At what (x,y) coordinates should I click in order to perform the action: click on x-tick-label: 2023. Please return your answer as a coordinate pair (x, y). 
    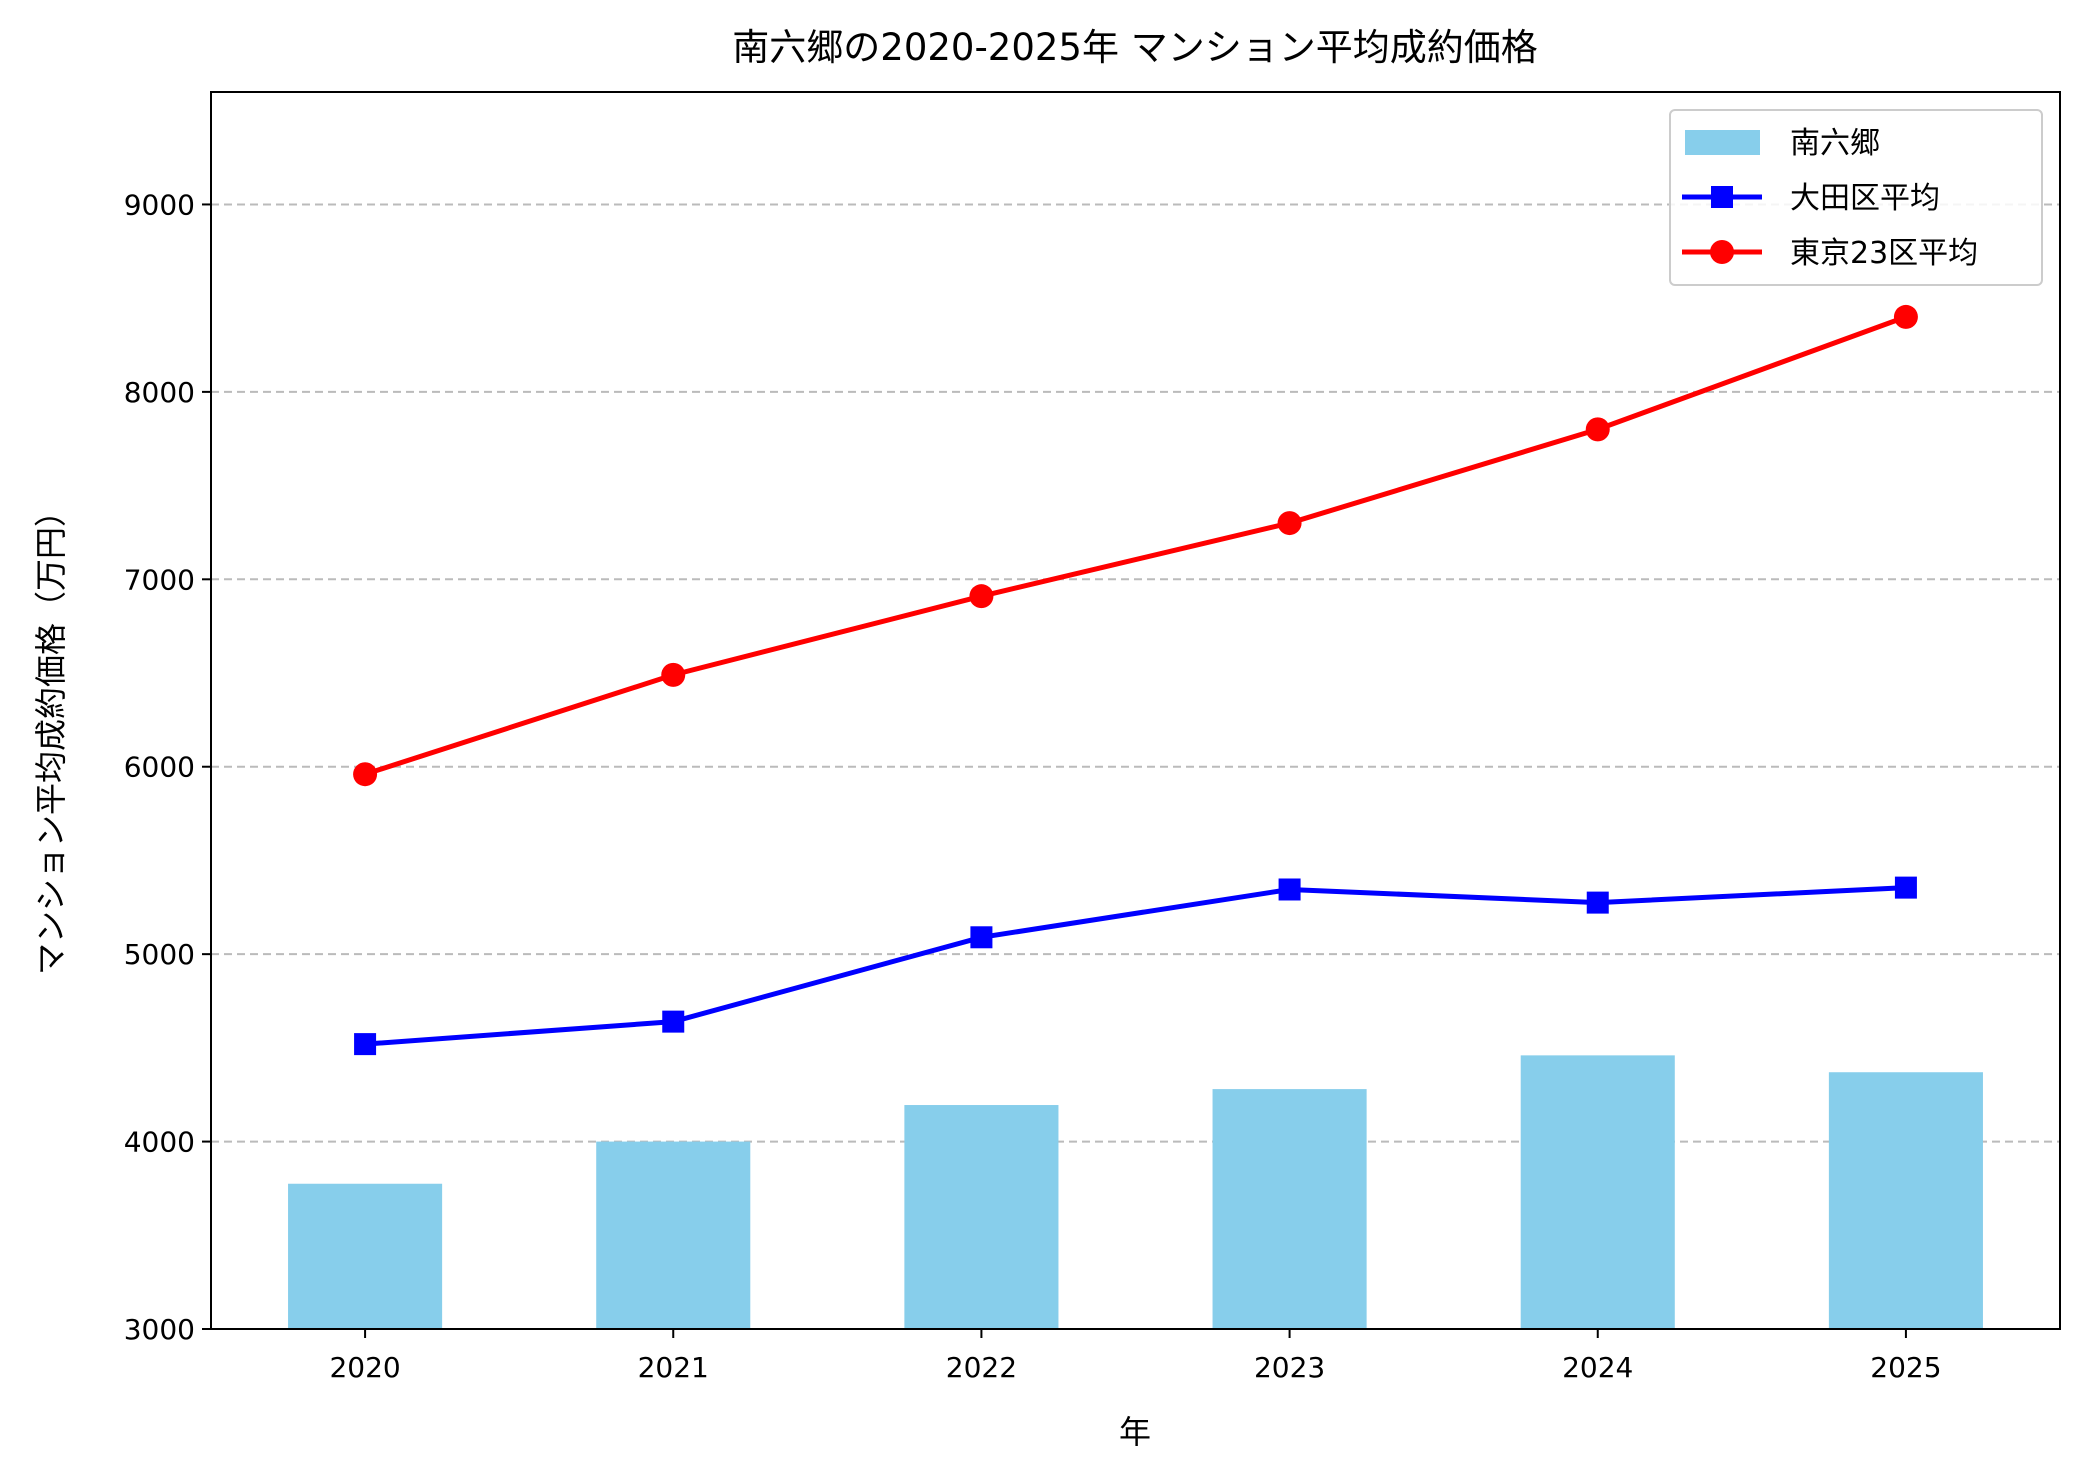
    Looking at the image, I should click on (1289, 1367).